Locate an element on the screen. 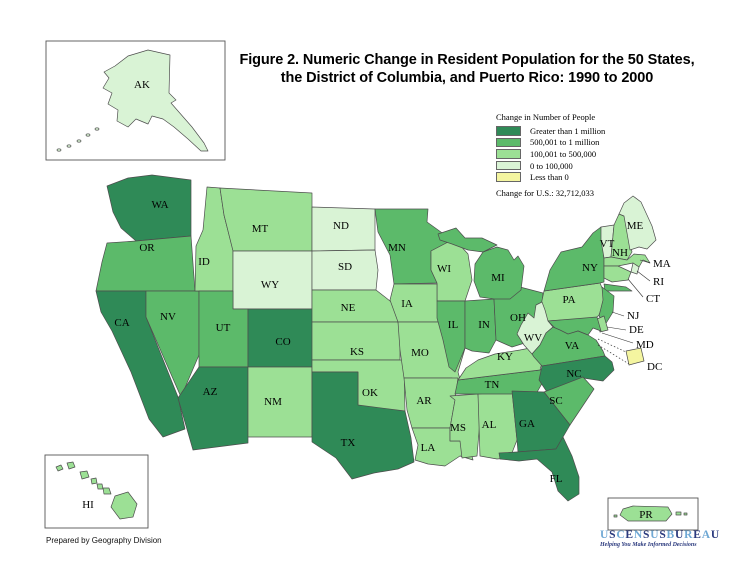 The image size is (750, 580). state-label-az: AZ is located at coordinates (210, 392).